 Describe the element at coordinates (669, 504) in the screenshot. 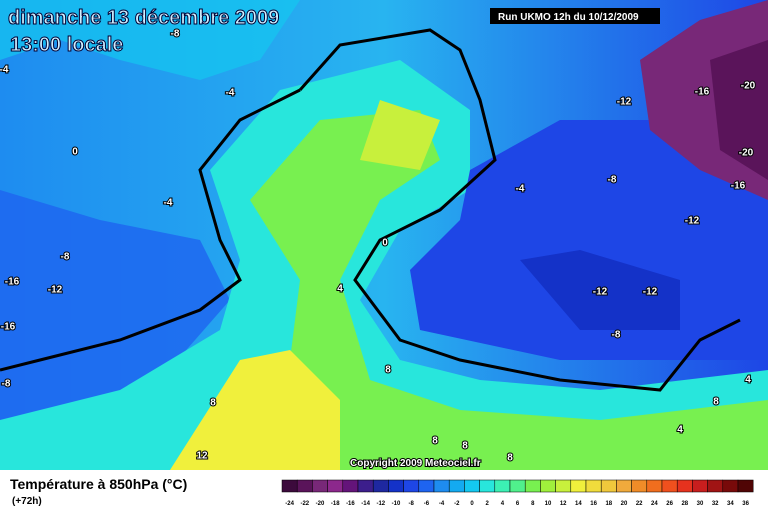

I see `scale-label: 26` at that location.